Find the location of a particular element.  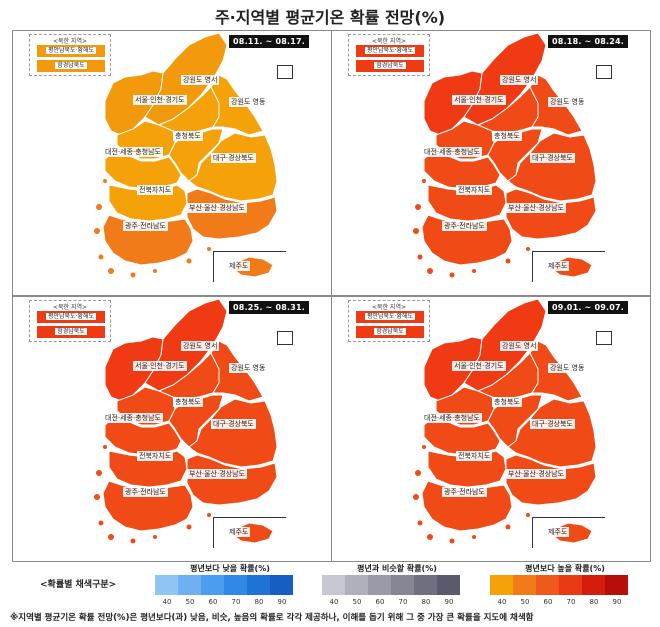

period-badge: 08.18. ~ 08.24. is located at coordinates (588, 41).